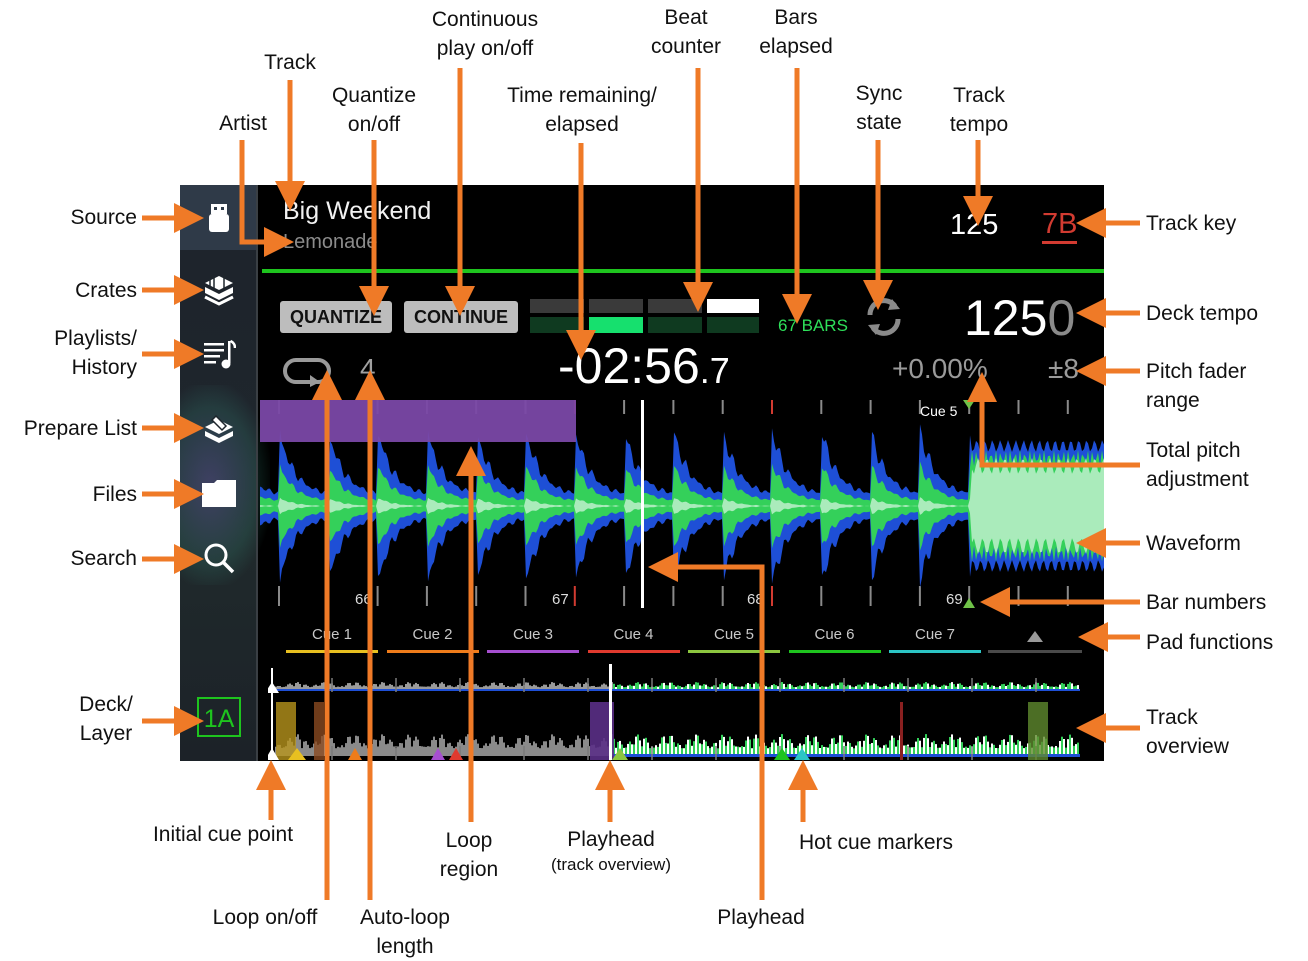  I want to click on pad-2-color-bar, so click(432, 651).